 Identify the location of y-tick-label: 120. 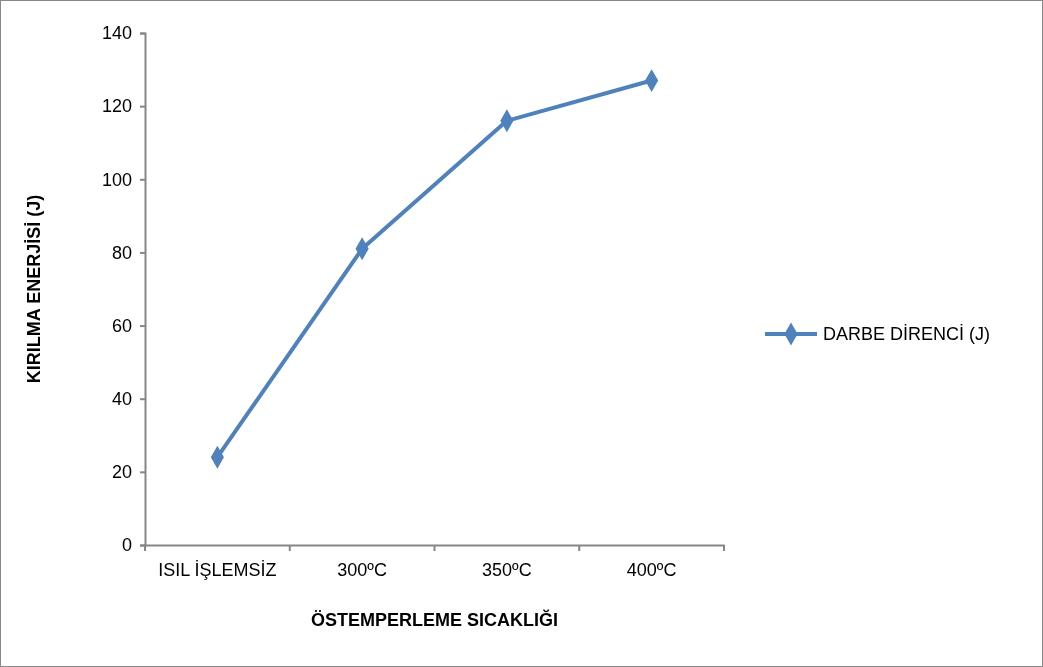
(116, 106).